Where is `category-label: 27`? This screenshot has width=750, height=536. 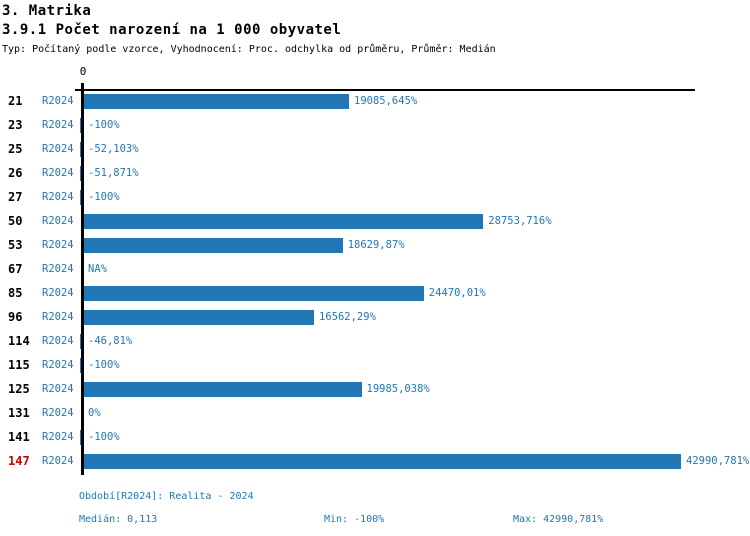
category-label: 27 is located at coordinates (15, 197).